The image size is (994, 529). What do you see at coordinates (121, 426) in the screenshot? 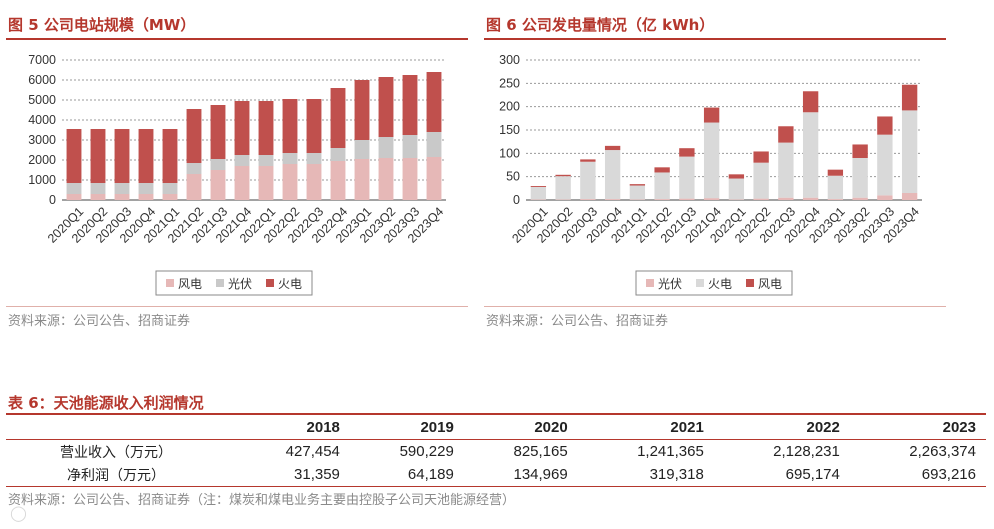
I see `table-header-cell` at bounding box center [121, 426].